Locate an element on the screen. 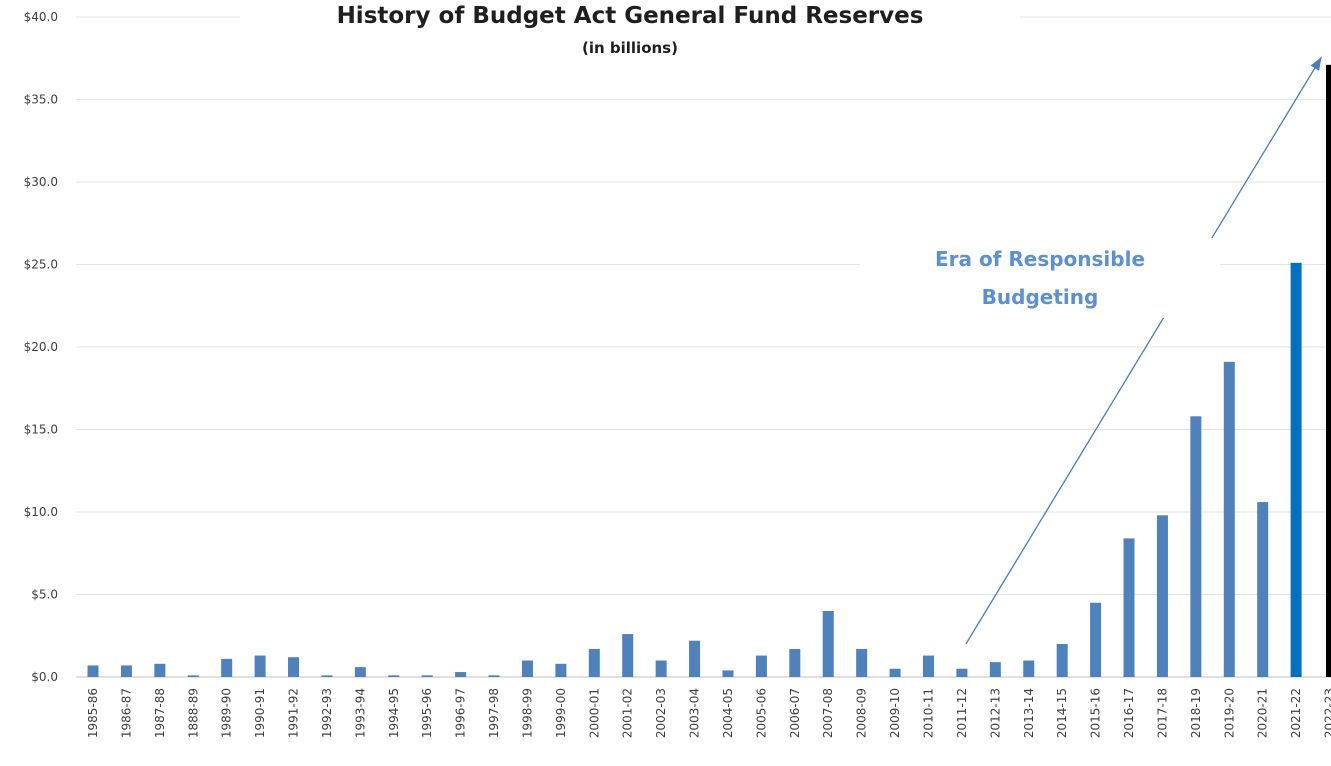 This screenshot has width=1331, height=766. x-tick-label: 2017-18 is located at coordinates (1162, 713).